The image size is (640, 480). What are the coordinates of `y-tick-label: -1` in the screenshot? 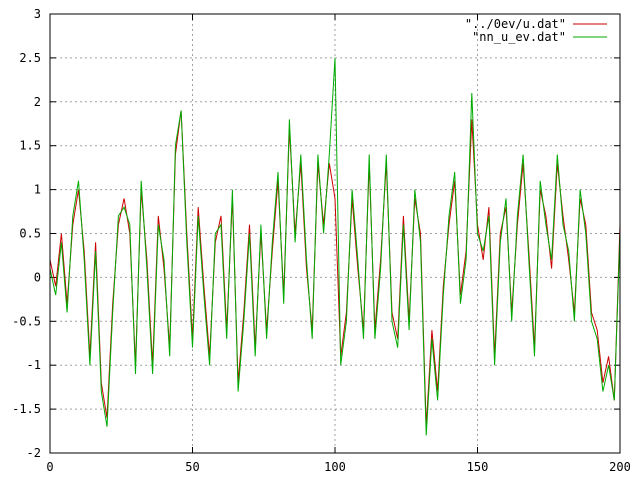 It's located at (34, 365).